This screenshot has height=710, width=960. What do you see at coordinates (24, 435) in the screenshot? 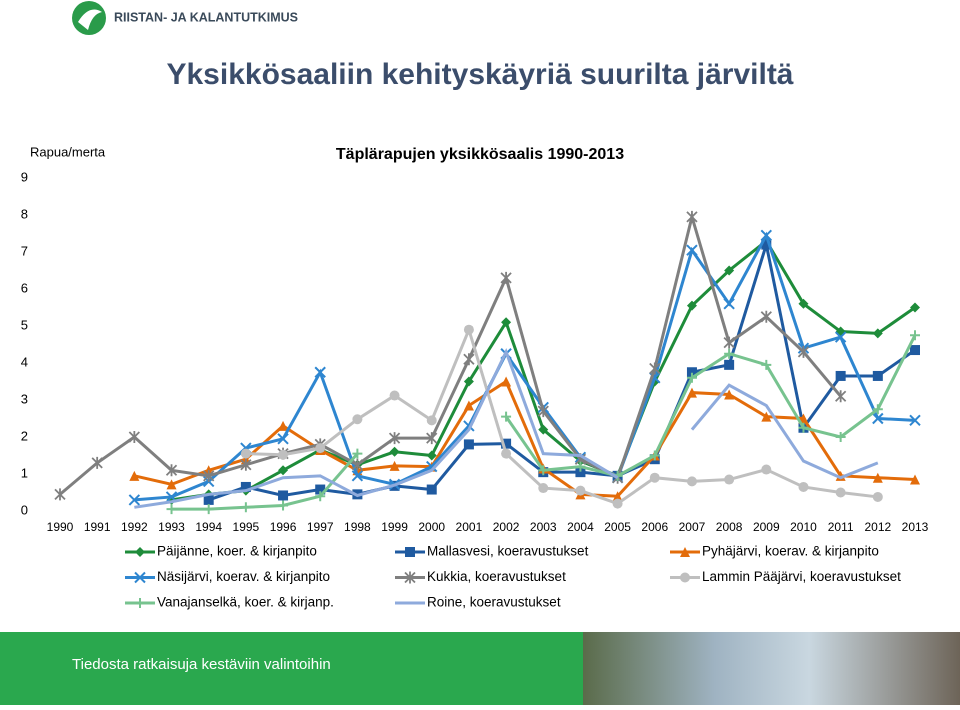
I see `y-tick-label: 2` at bounding box center [24, 435].